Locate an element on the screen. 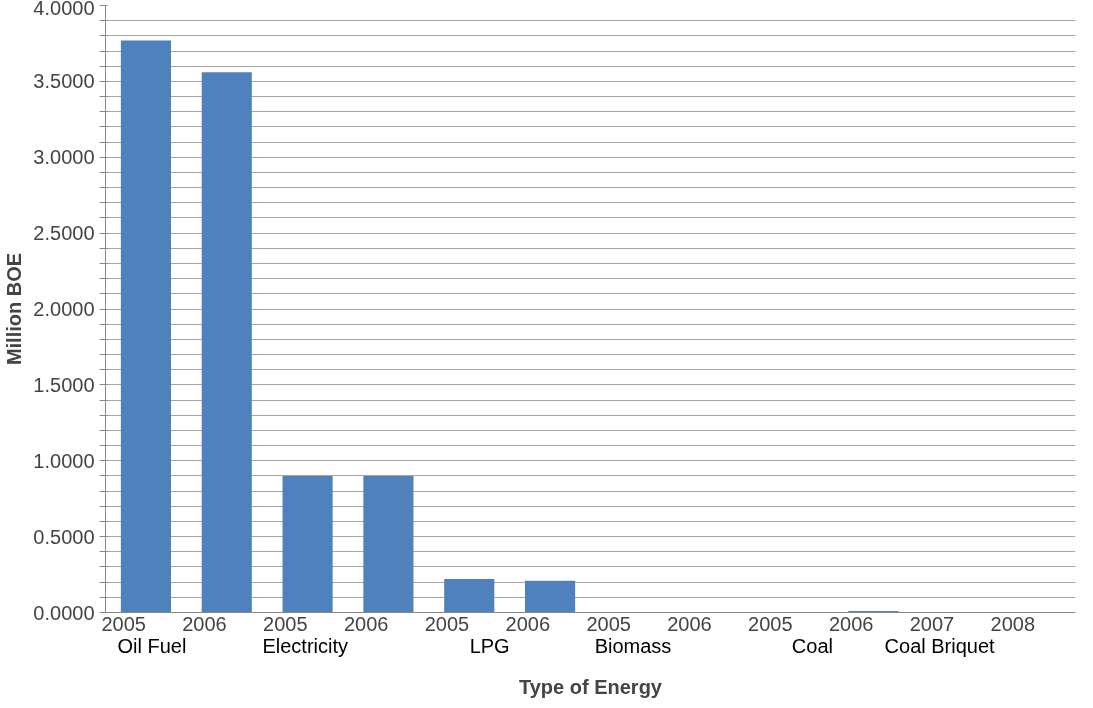 The height and width of the screenshot is (708, 1093). x-tick-label: 2007 is located at coordinates (932, 623).